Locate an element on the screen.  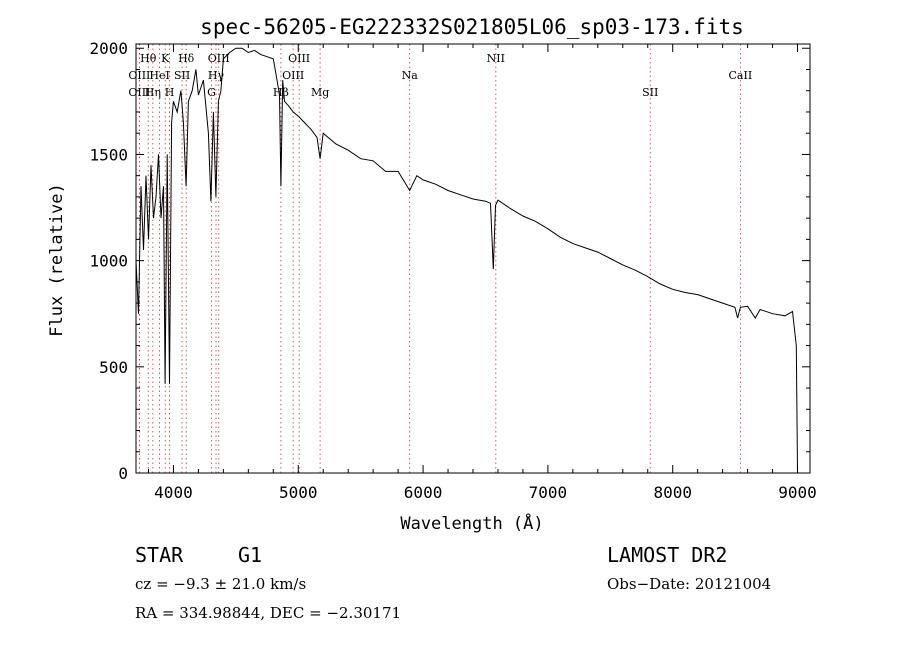
x-tick-label: 8000 is located at coordinates (672, 492).